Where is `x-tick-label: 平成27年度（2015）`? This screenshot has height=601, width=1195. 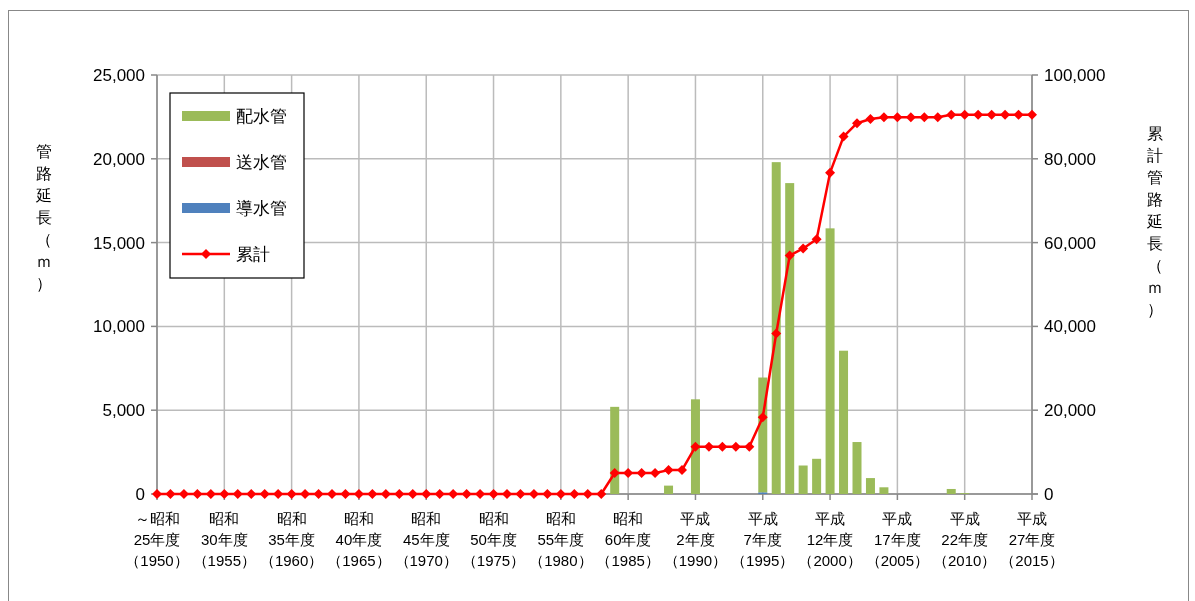 x-tick-label: 平成27年度（2015） is located at coordinates (1032, 539).